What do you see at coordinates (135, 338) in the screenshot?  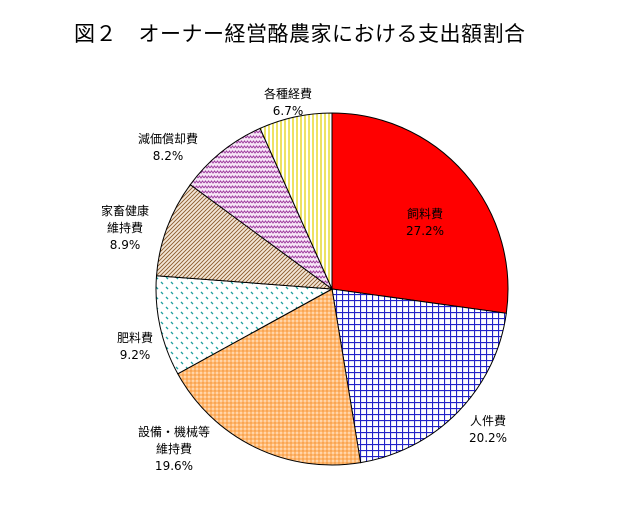 I see `slice-label-name: 肥料費` at bounding box center [135, 338].